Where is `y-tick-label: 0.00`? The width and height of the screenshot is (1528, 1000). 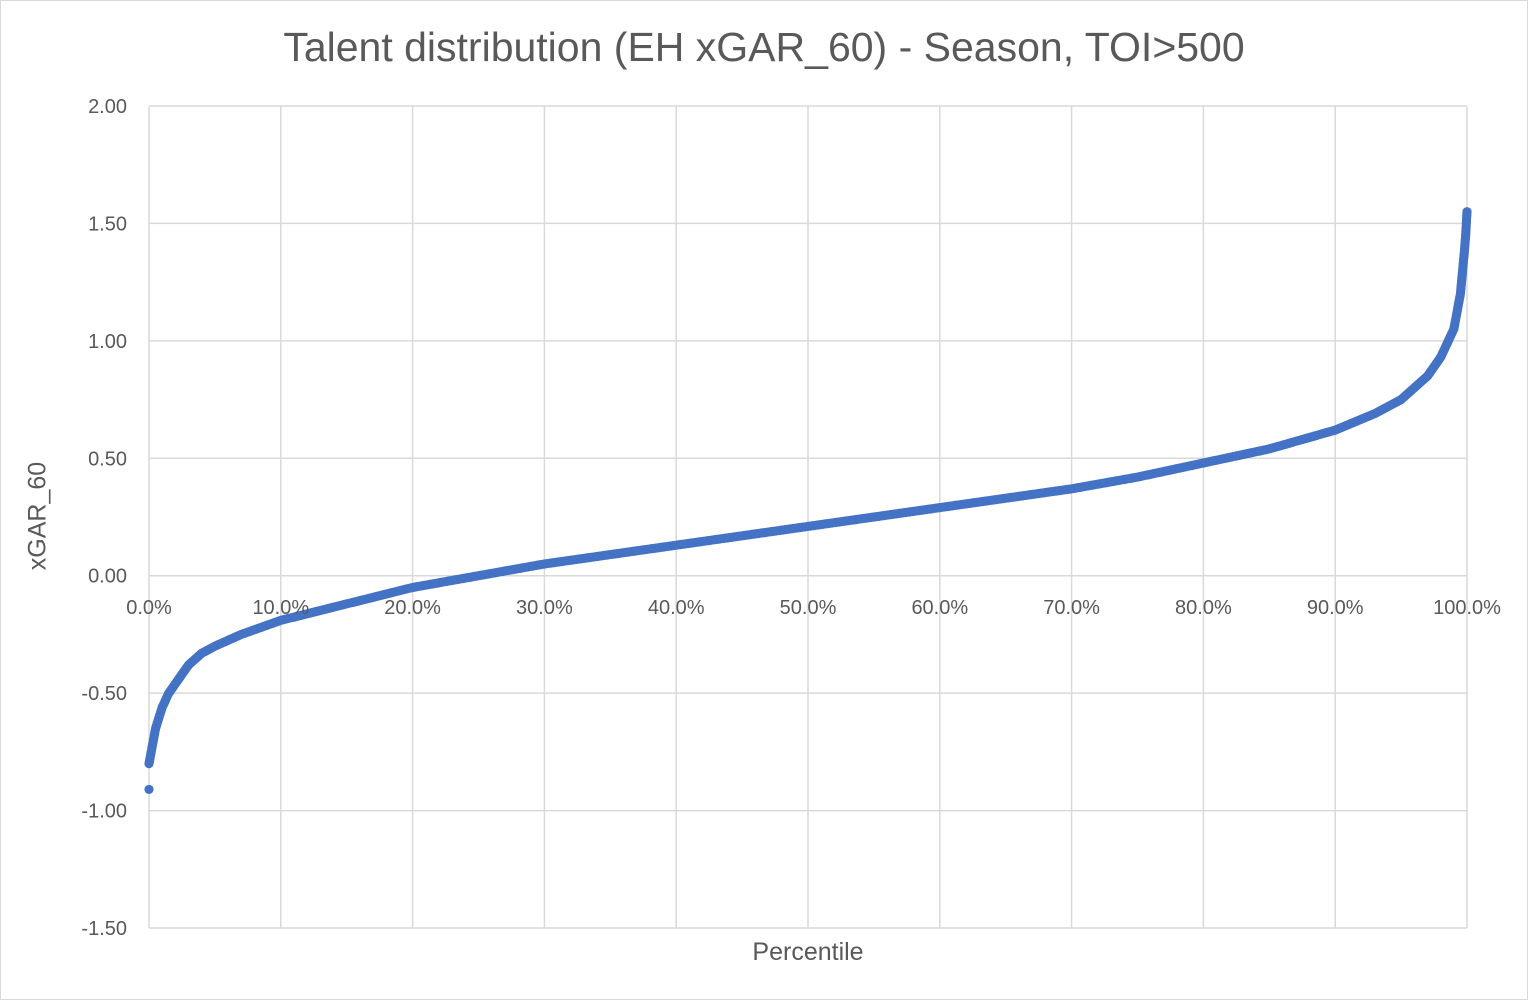
y-tick-label: 0.00 is located at coordinates (107, 577).